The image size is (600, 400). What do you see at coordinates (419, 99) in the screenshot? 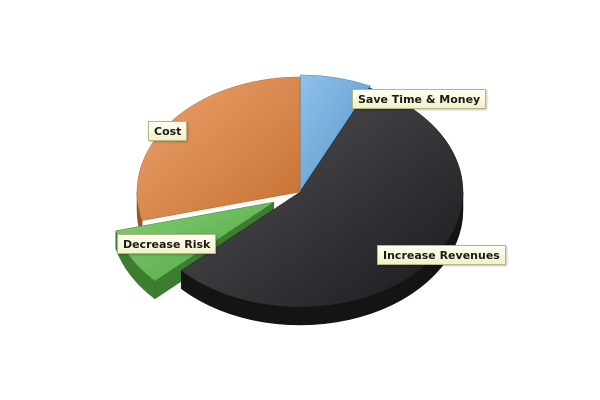
I see `slice-label-save-time-money: Save Time & Money` at bounding box center [419, 99].